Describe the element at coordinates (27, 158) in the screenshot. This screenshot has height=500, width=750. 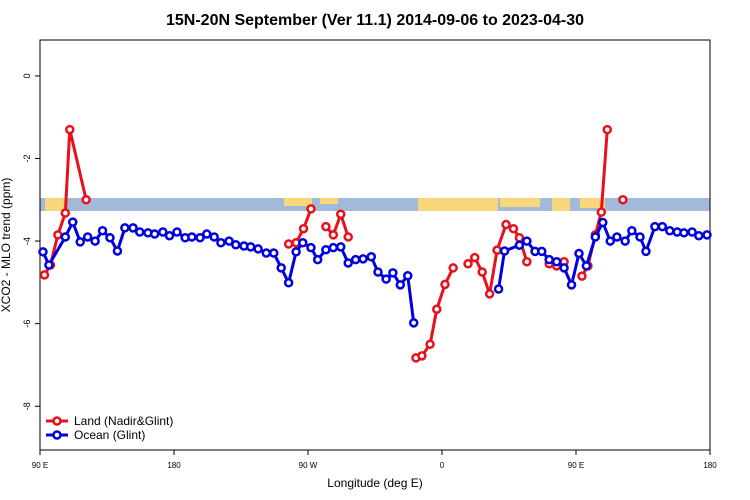
I see `y-tick-label: -2` at that location.